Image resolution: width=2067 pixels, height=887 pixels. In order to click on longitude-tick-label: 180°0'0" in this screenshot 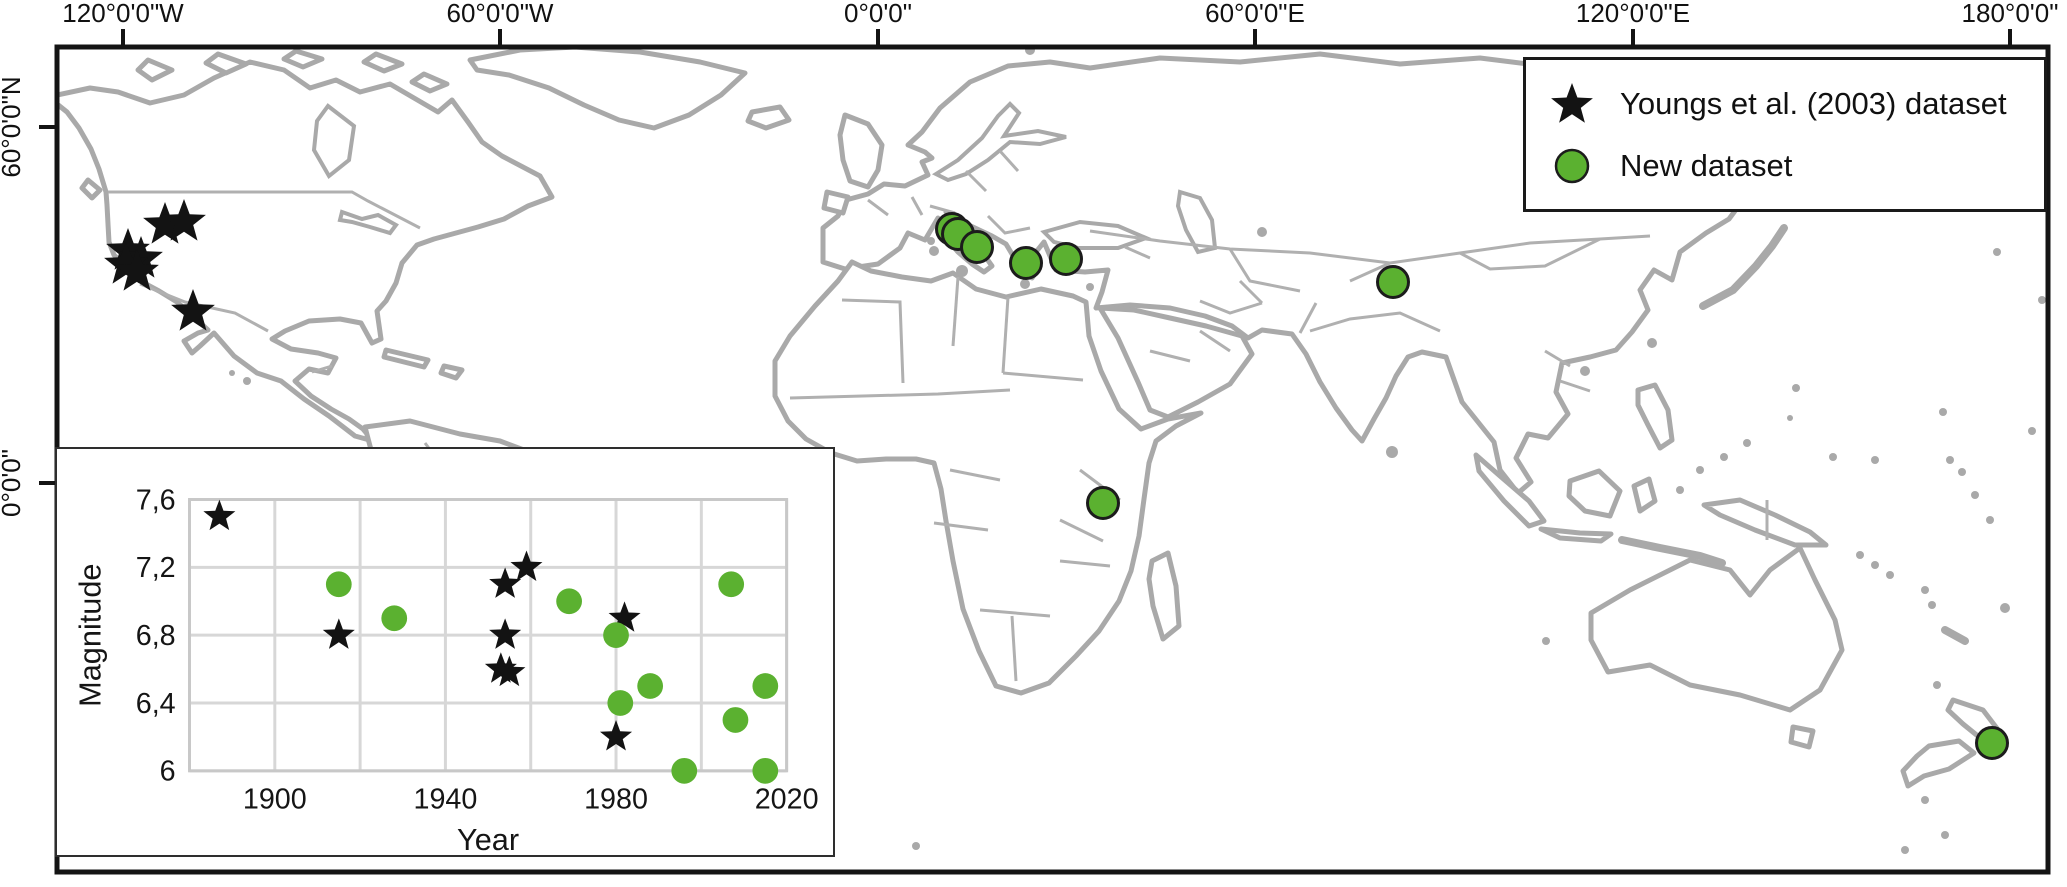, I will do `click(2010, 14)`.